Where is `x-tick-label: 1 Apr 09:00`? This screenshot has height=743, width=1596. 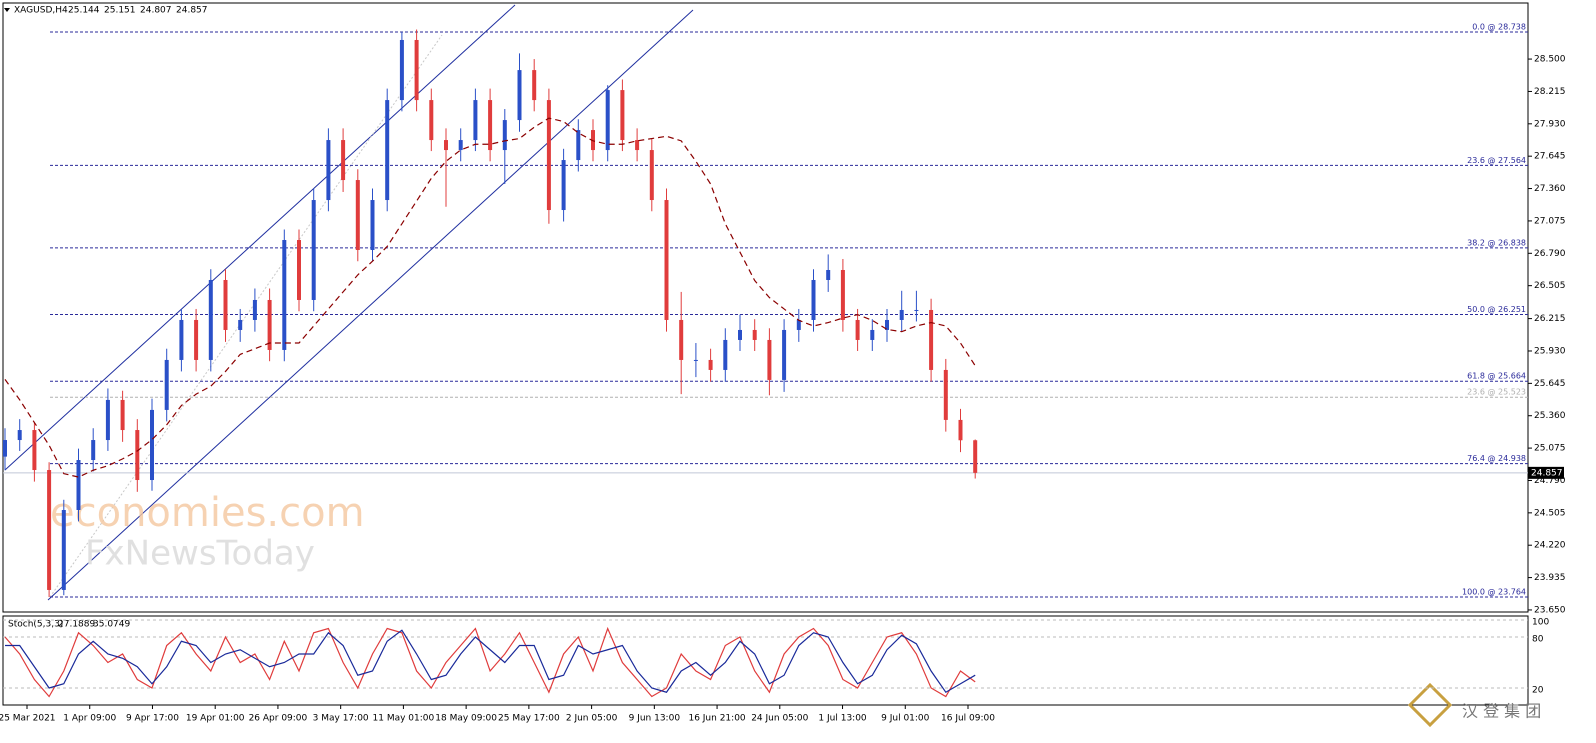
x-tick-label: 1 Apr 09:00 is located at coordinates (89, 719).